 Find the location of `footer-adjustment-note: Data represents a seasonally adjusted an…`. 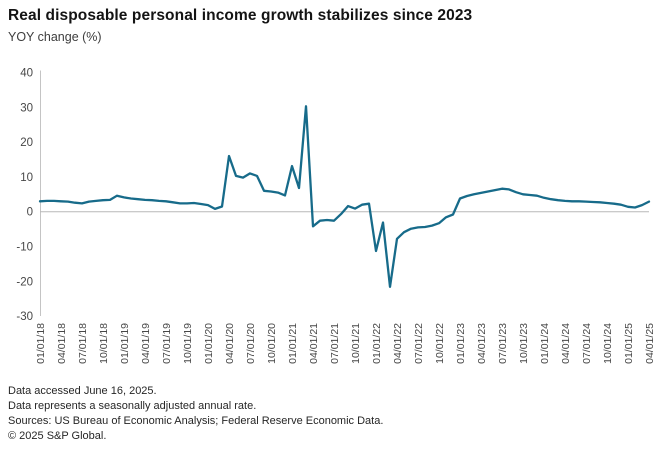

footer-adjustment-note: Data represents a seasonally adjusted an… is located at coordinates (132, 406).